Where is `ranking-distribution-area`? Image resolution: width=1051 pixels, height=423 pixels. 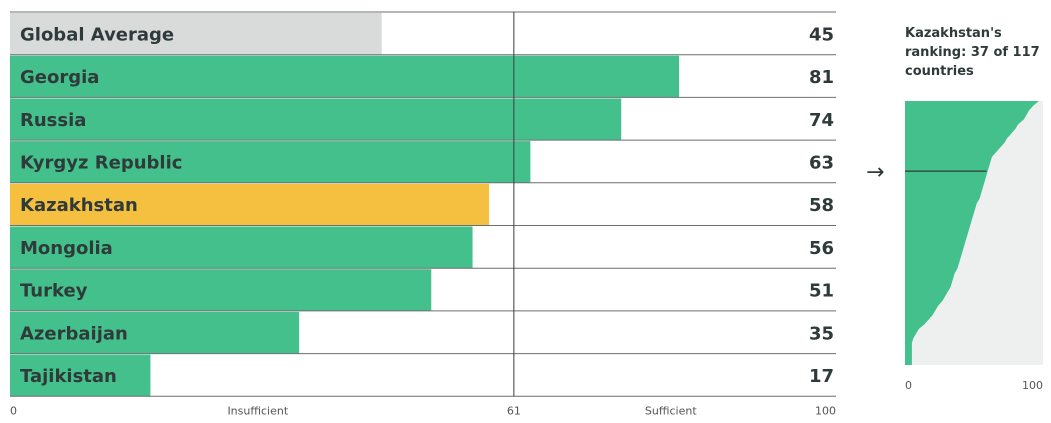 ranking-distribution-area is located at coordinates (972, 233).